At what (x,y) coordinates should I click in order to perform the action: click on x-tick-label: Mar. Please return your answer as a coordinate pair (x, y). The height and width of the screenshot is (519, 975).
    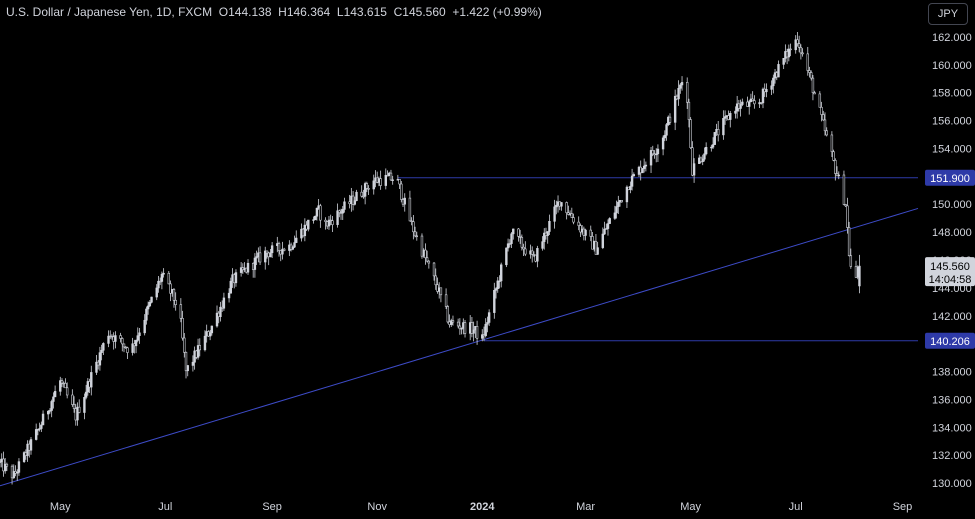
    Looking at the image, I should click on (585, 507).